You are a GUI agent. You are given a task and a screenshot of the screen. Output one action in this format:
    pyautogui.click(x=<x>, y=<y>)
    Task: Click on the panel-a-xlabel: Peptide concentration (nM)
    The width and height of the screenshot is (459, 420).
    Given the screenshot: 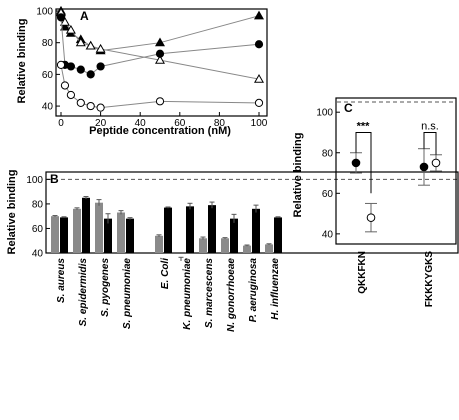 What is the action you would take?
    pyautogui.click(x=160, y=131)
    